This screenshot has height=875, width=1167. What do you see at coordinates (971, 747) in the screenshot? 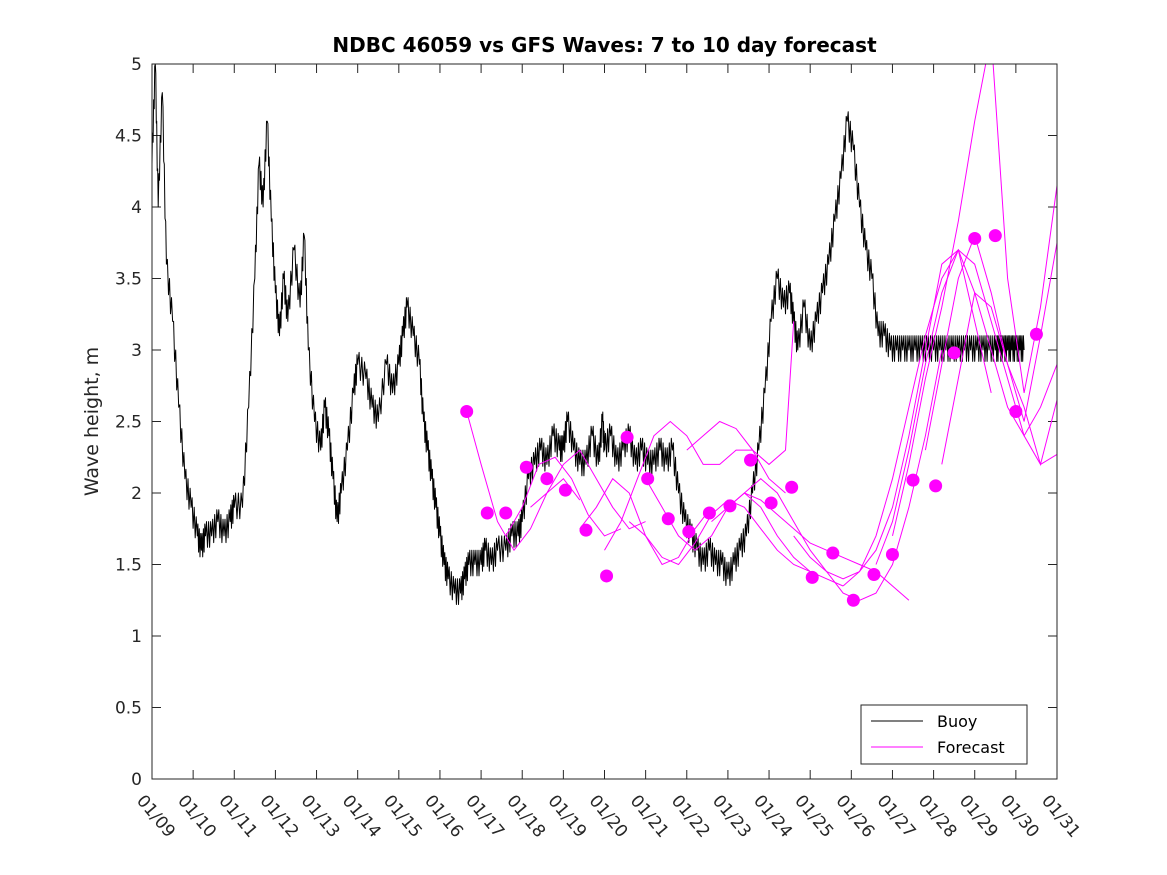
I see `legend-forecast-label: Forecast` at bounding box center [971, 747].